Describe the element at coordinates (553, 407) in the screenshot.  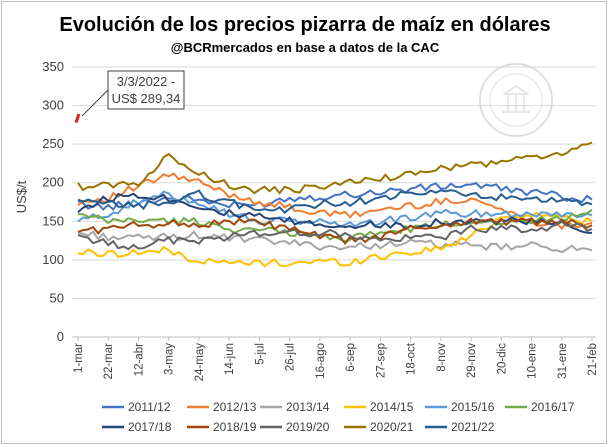
I see `legend-label: 2016/17` at that location.